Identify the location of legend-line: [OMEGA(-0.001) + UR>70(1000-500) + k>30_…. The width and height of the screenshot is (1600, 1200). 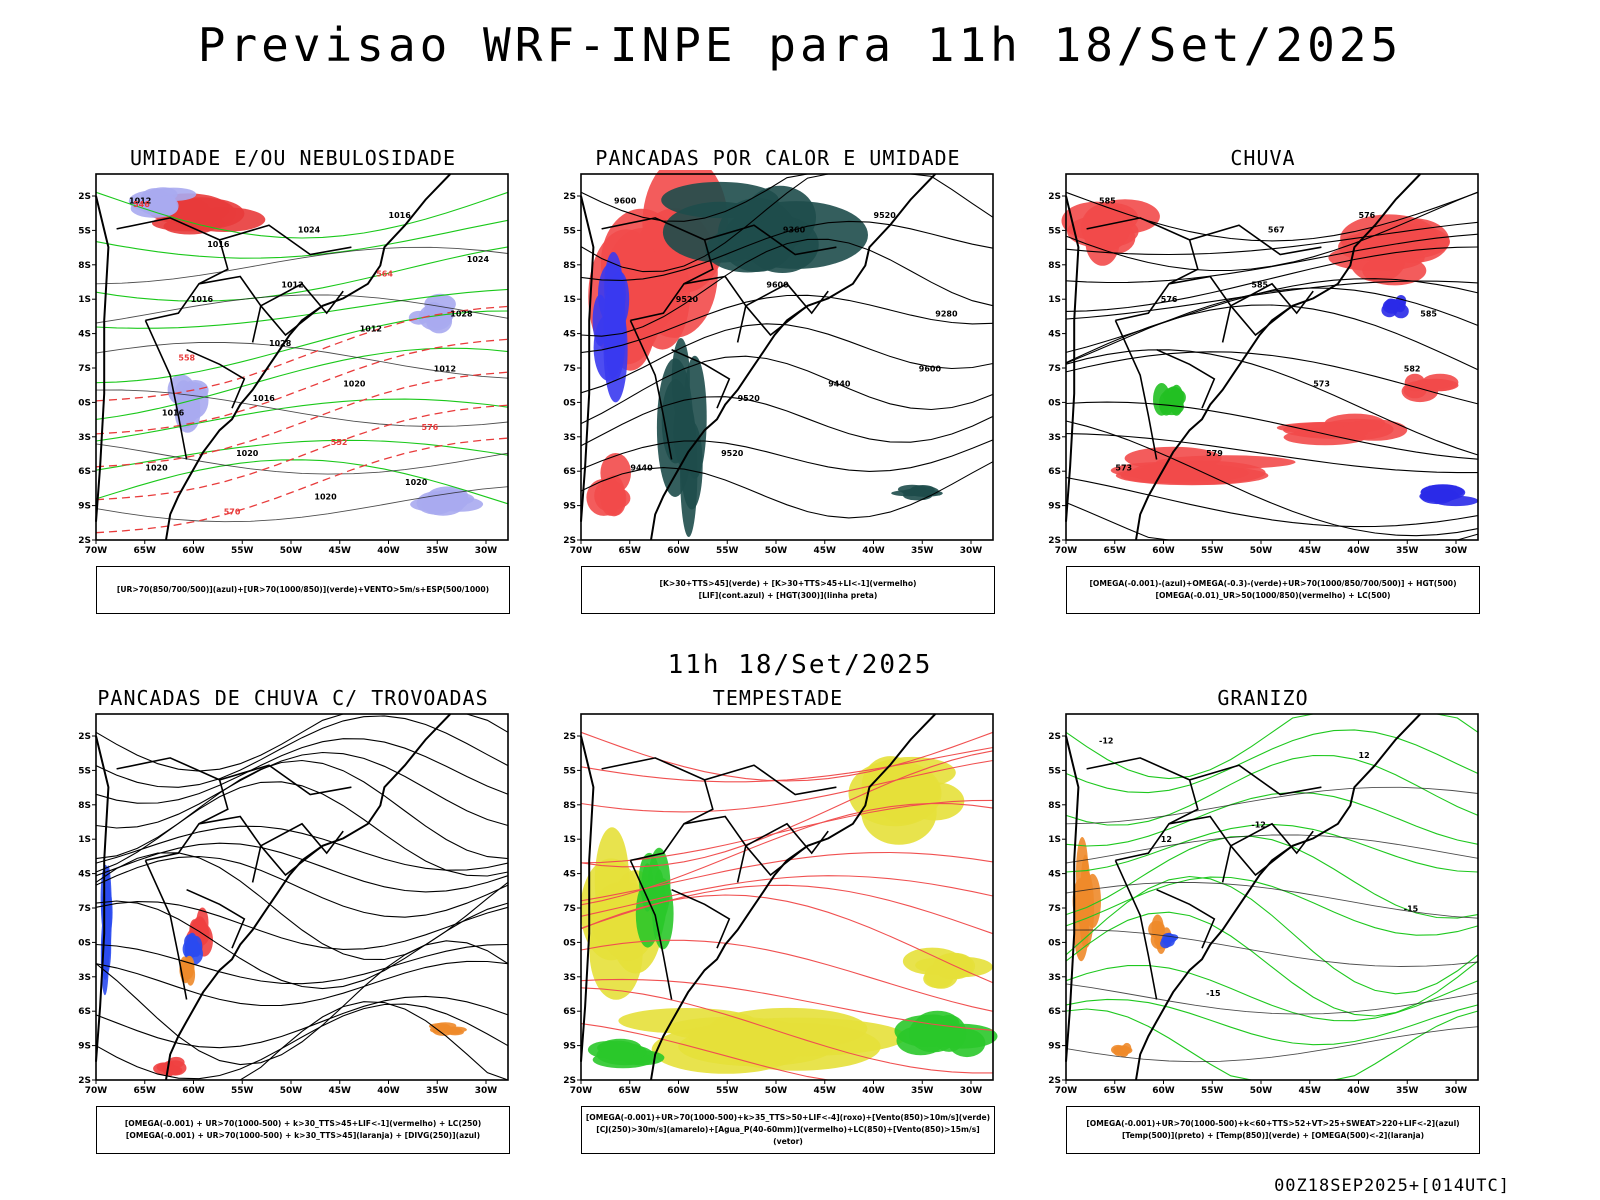
(303, 1135).